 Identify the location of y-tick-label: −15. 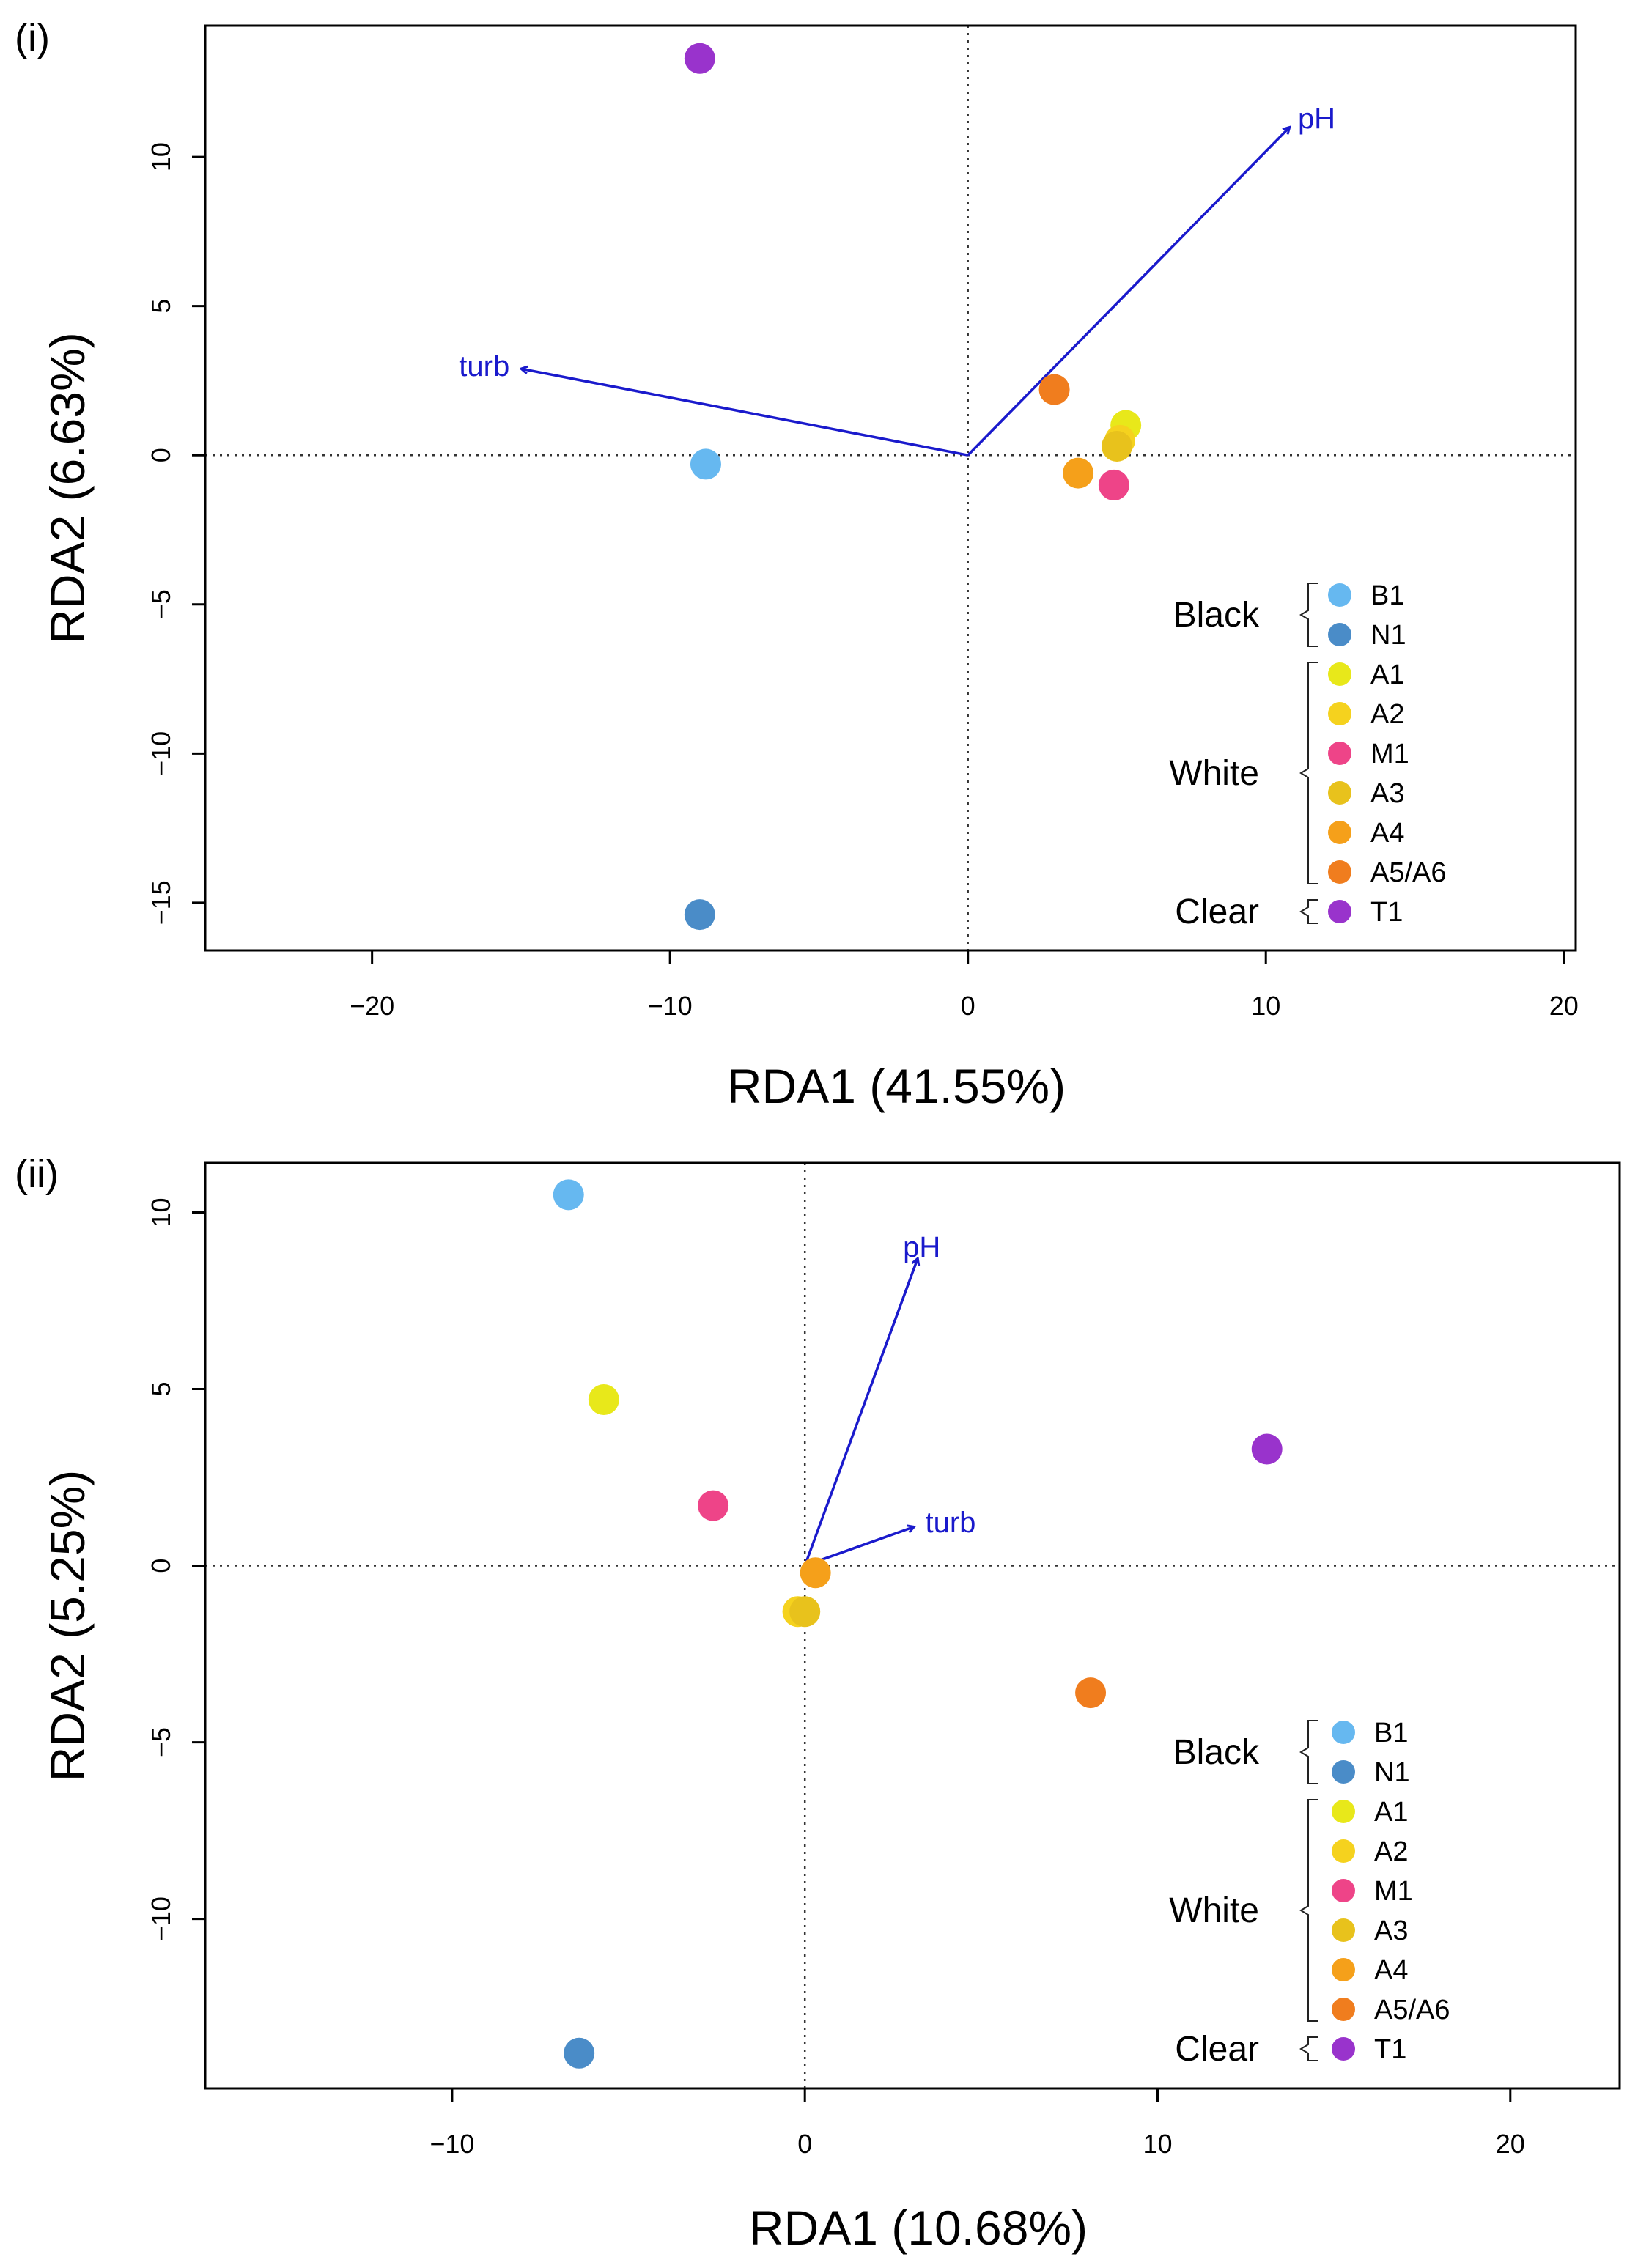
(161, 902).